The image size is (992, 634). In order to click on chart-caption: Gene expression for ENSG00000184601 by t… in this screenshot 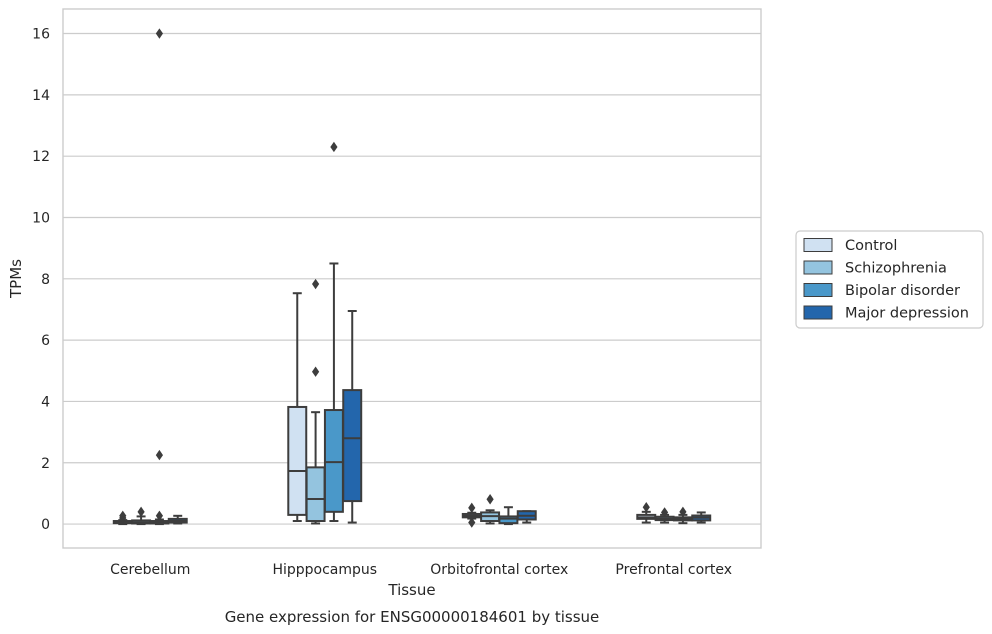, I will do `click(412, 617)`.